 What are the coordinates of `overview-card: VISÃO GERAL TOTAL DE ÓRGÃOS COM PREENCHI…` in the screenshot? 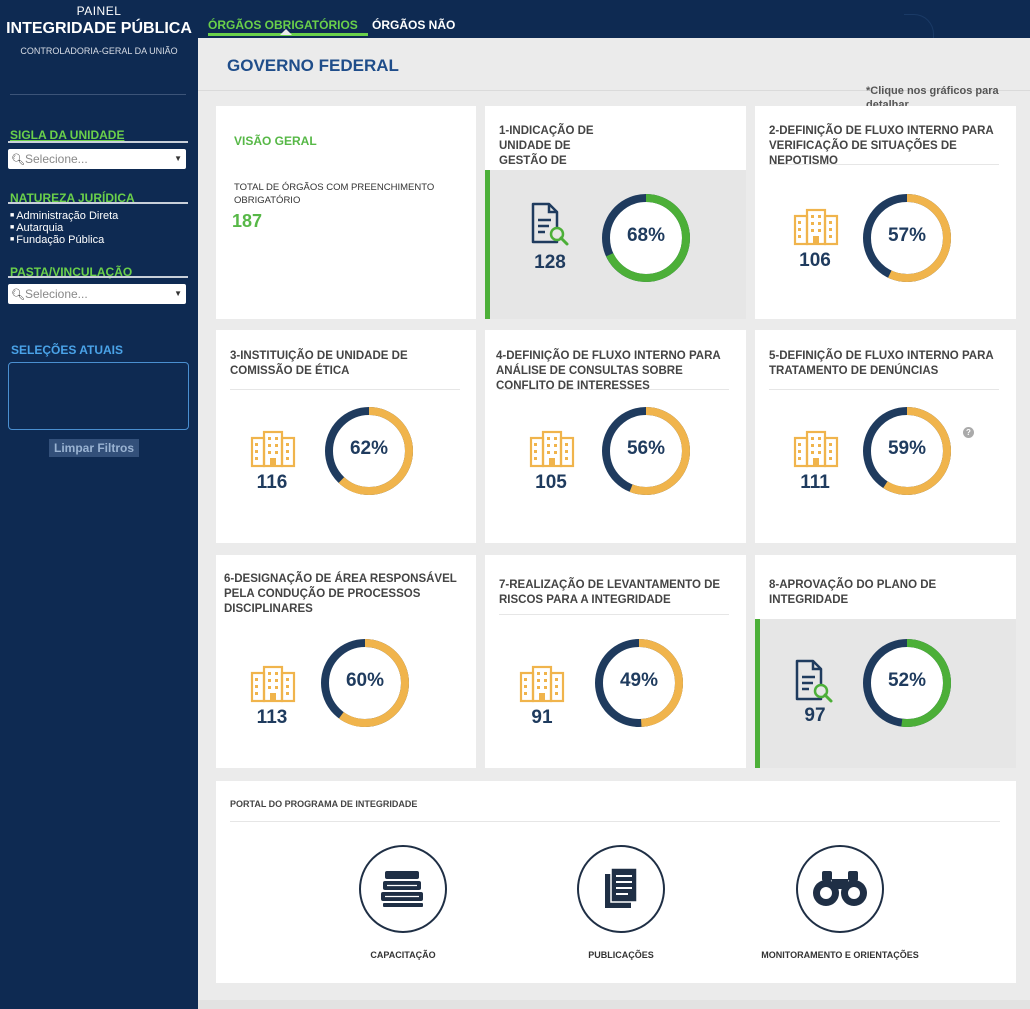 It's located at (346, 212).